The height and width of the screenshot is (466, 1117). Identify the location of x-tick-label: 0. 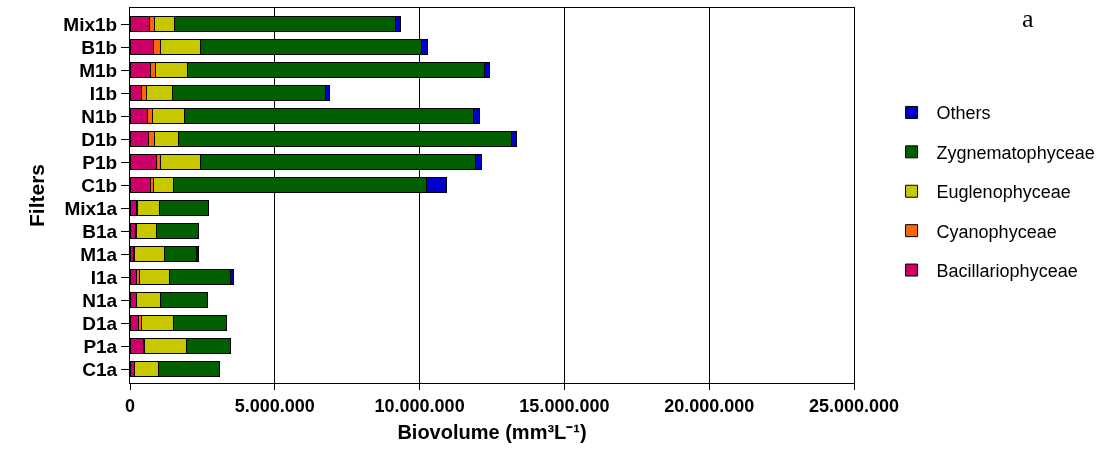
(130, 405).